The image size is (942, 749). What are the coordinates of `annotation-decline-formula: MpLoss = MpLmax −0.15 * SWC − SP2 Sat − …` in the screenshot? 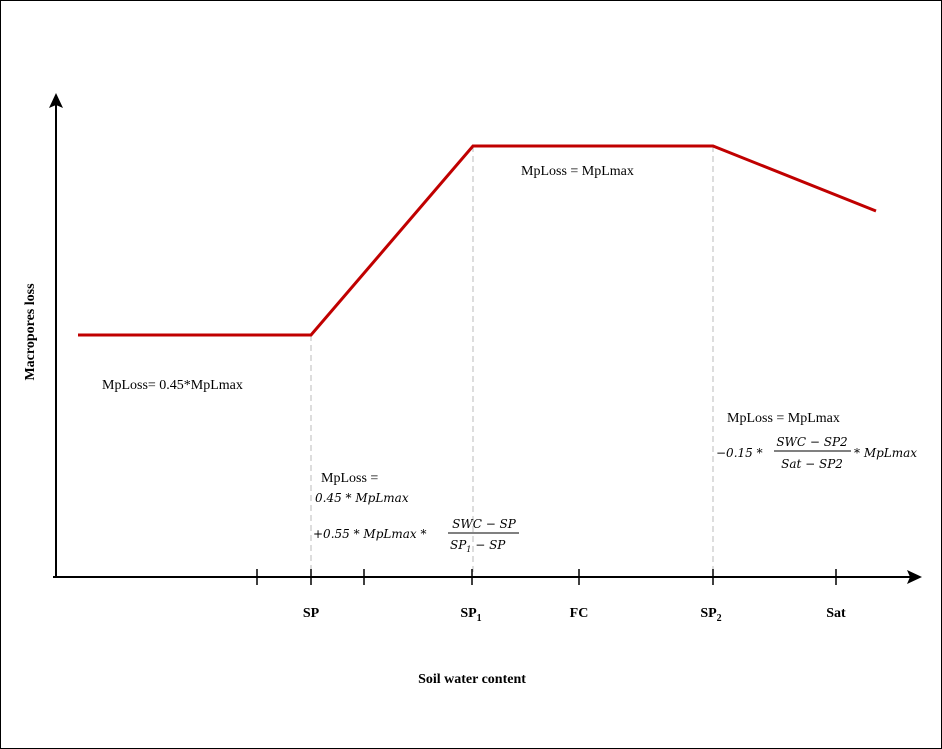 It's located at (816, 441).